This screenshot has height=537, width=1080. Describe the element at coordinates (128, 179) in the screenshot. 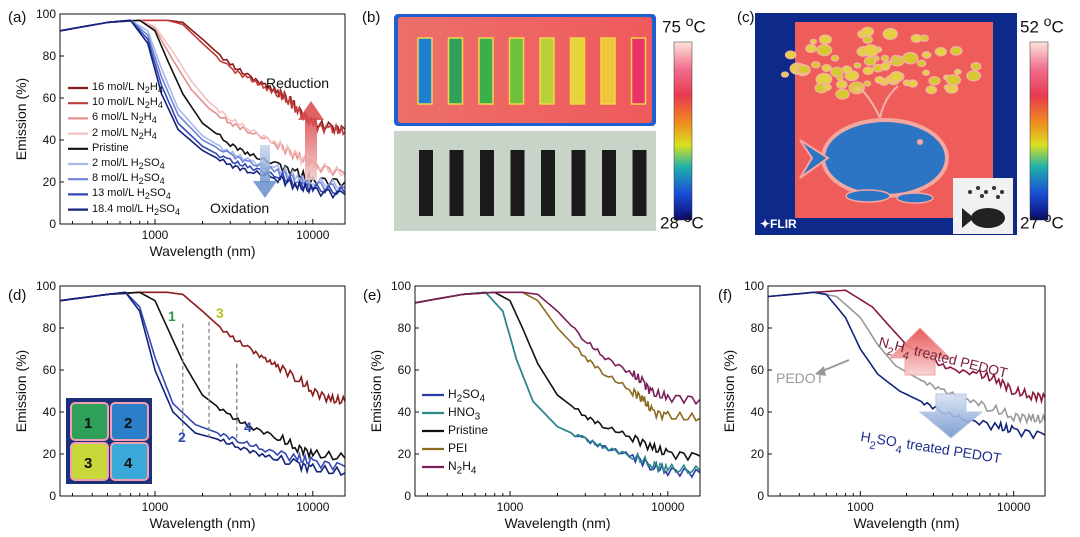

I see `legend-label: 8 mol/L H2SO4` at that location.